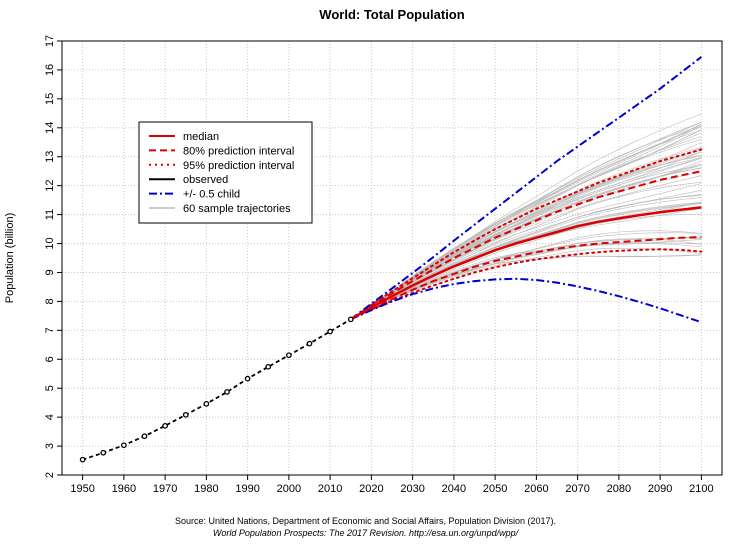 Image resolution: width=731 pixels, height=546 pixels. I want to click on legend-label: +/- 0.5 child, so click(211, 195).